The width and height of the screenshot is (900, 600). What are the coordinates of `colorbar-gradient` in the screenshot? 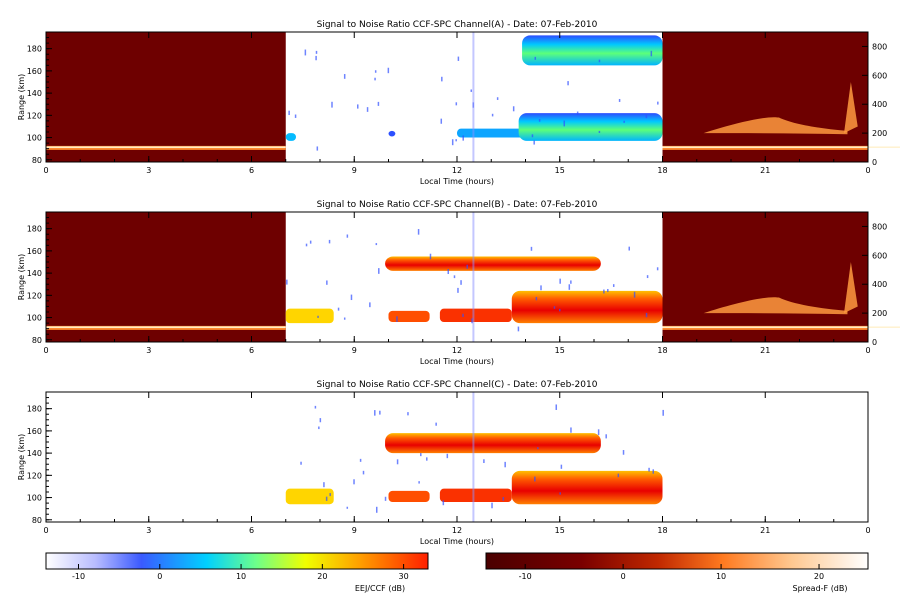 It's located at (237, 561).